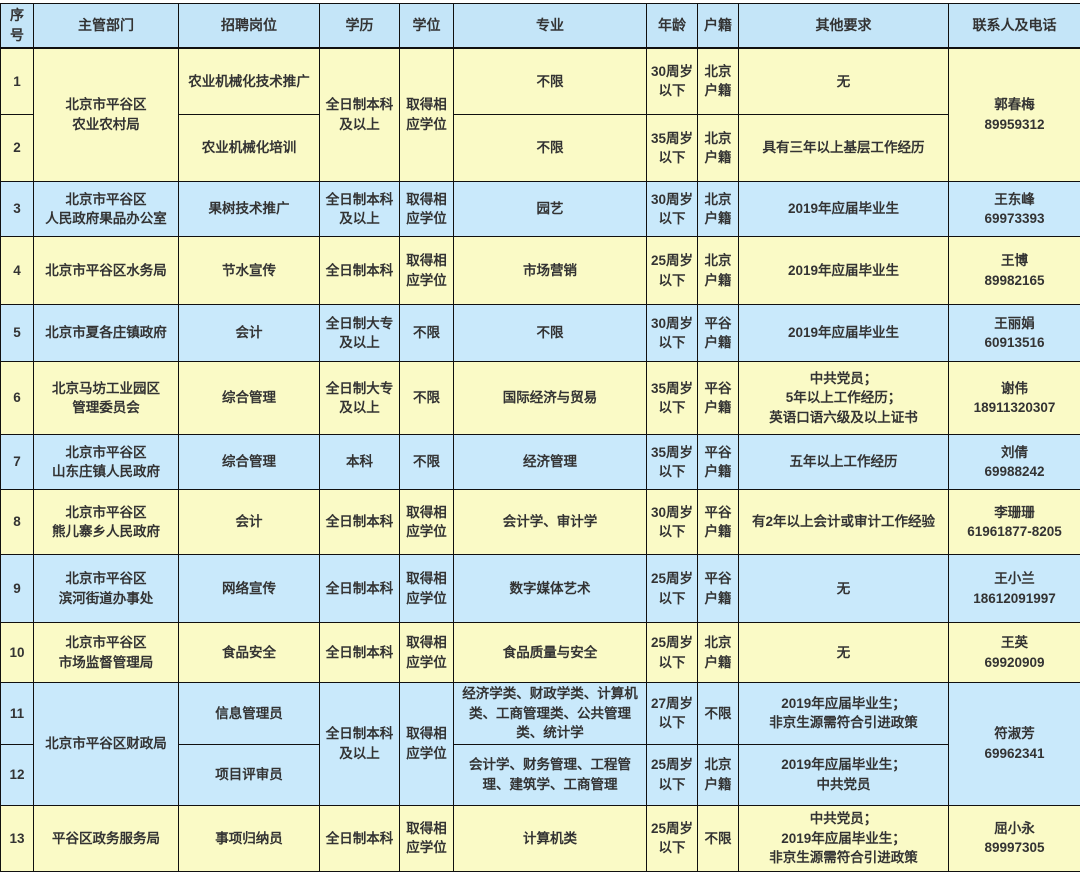 The width and height of the screenshot is (1080, 872). I want to click on cell-age: 27周岁 以下, so click(672, 714).